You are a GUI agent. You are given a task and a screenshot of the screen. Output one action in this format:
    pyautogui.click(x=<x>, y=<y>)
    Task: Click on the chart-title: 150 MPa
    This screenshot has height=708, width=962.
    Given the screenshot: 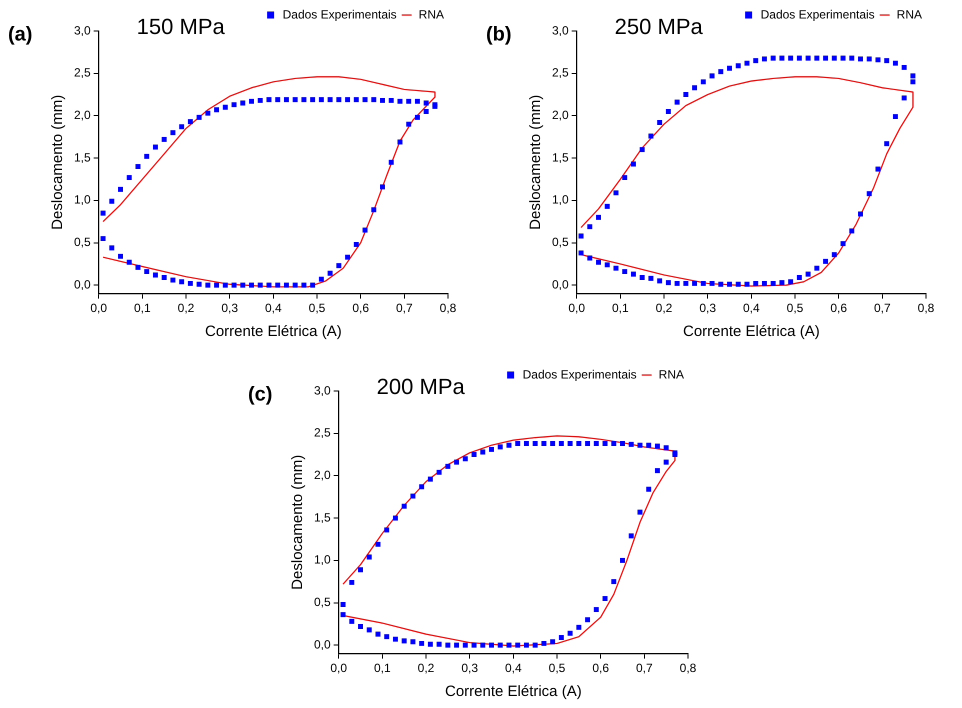 What is the action you would take?
    pyautogui.click(x=181, y=27)
    